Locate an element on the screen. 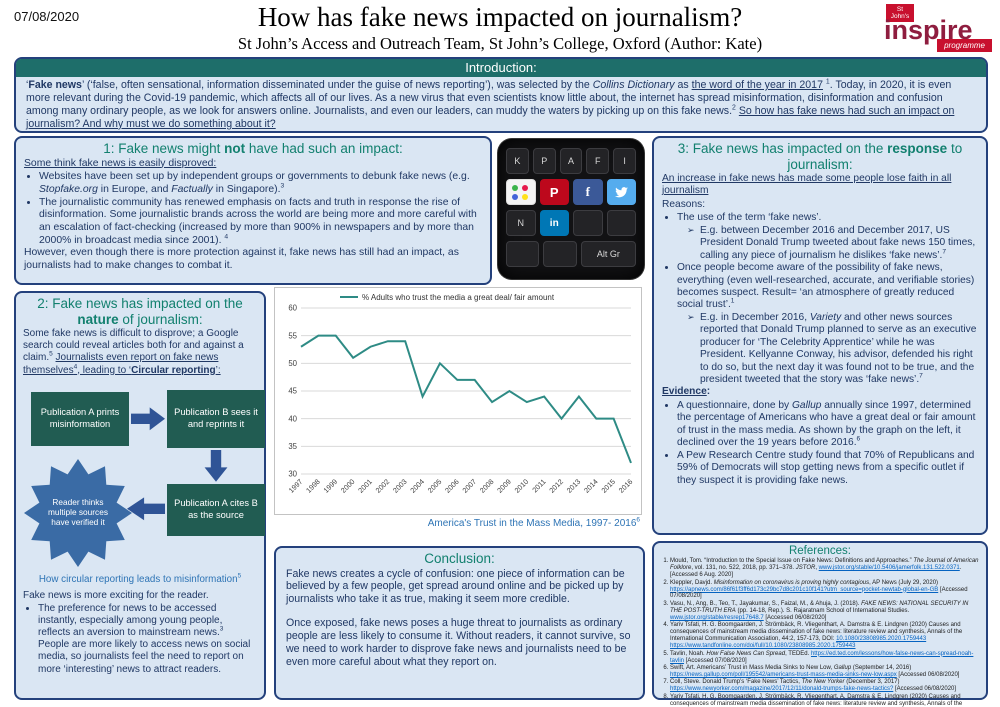 This screenshot has width=1000, height=707. svg-text: 2016 is located at coordinates (626, 486).